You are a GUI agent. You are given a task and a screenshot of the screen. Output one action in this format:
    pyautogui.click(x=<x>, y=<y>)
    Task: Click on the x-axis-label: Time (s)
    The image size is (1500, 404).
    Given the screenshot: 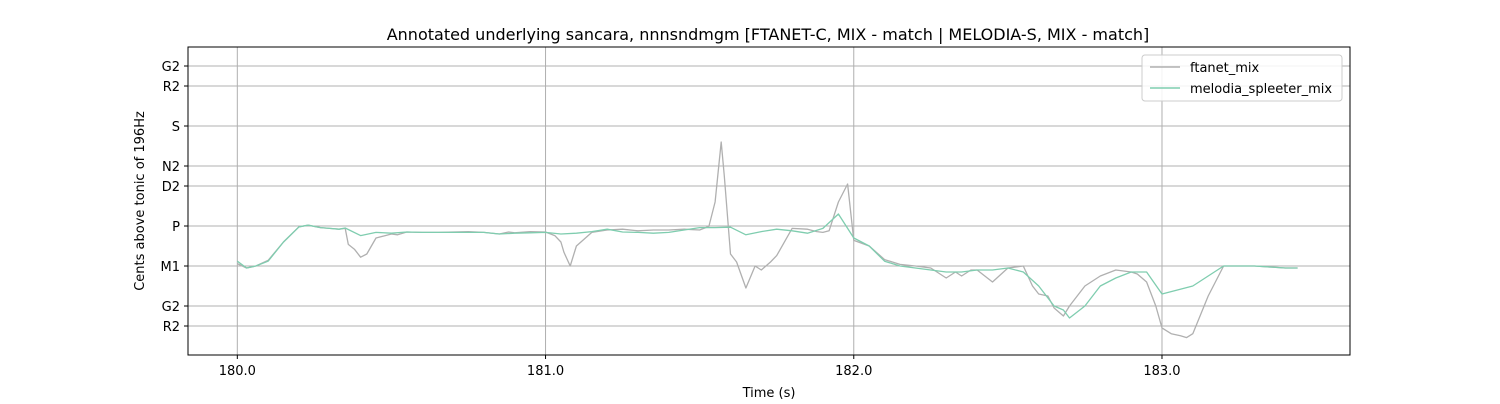 What is the action you would take?
    pyautogui.click(x=769, y=393)
    